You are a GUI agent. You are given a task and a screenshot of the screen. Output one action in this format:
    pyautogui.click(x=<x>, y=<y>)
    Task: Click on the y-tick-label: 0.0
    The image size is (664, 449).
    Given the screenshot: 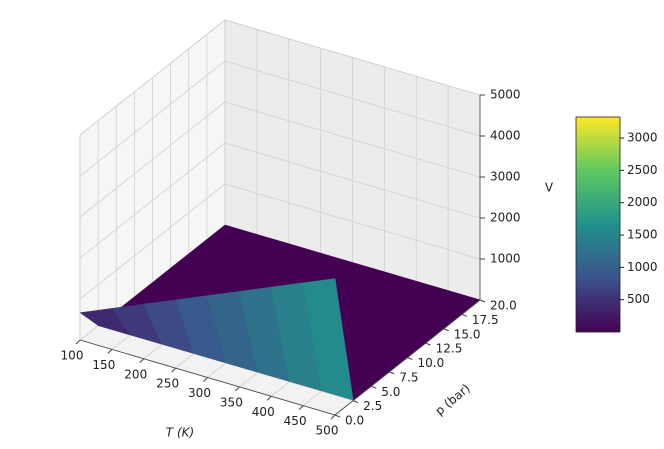 What is the action you would take?
    pyautogui.click(x=354, y=421)
    